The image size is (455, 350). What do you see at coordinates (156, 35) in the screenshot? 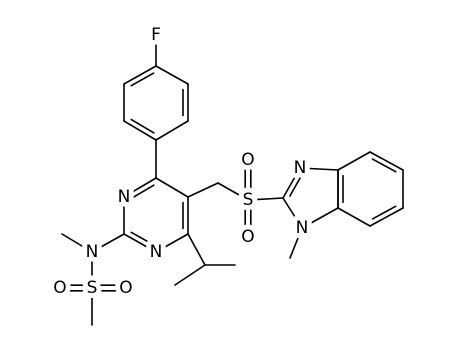
I see `atom-label: F` at bounding box center [156, 35].